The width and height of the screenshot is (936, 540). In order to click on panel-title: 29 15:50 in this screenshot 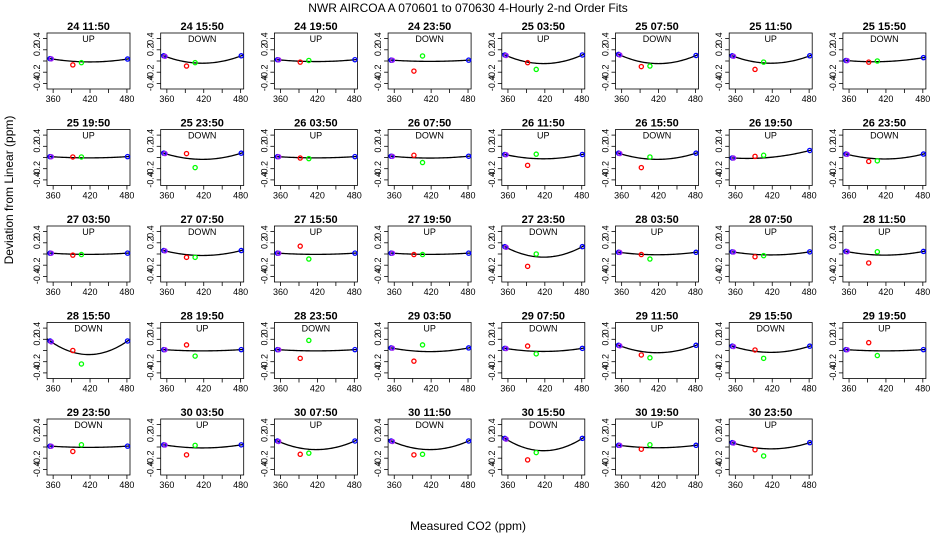, I will do `click(770, 317)`.